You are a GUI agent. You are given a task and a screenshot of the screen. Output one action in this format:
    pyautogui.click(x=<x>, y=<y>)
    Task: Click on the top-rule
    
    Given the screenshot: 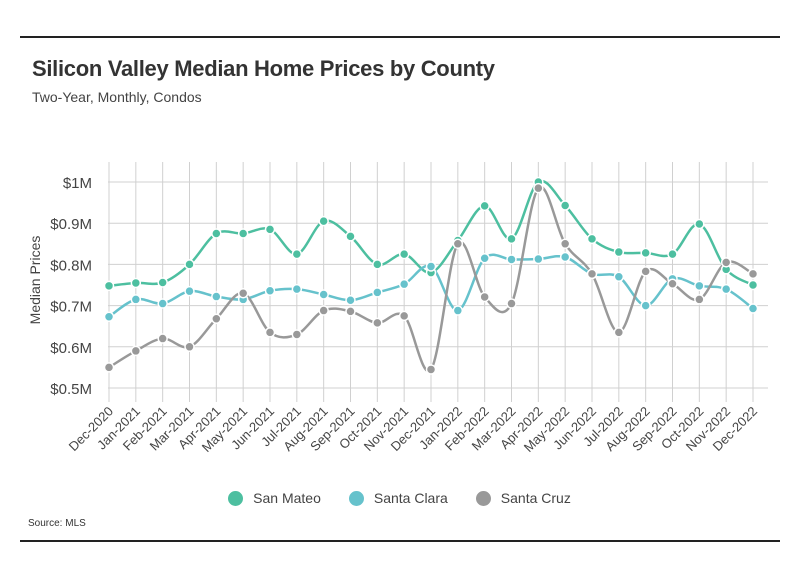 What is the action you would take?
    pyautogui.click(x=400, y=37)
    